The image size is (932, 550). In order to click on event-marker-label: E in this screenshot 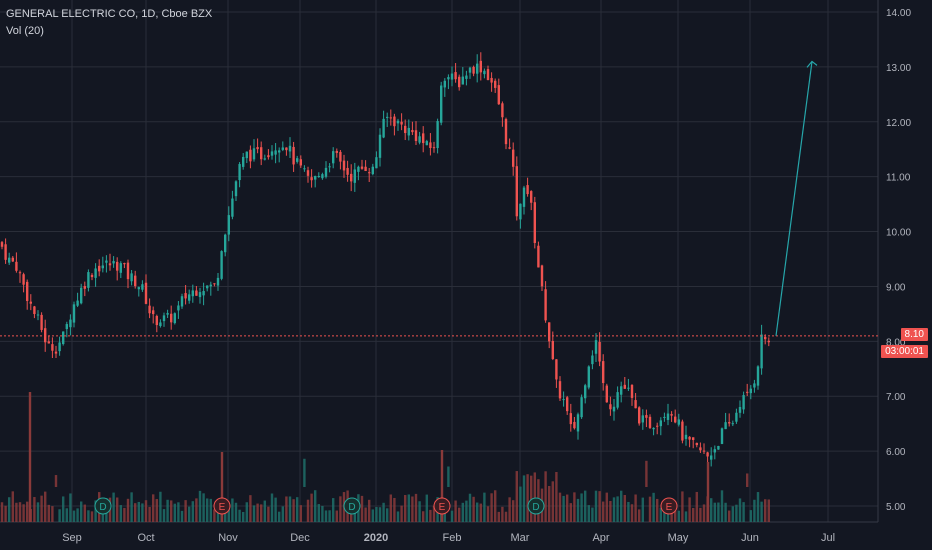, I will do `click(442, 507)`.